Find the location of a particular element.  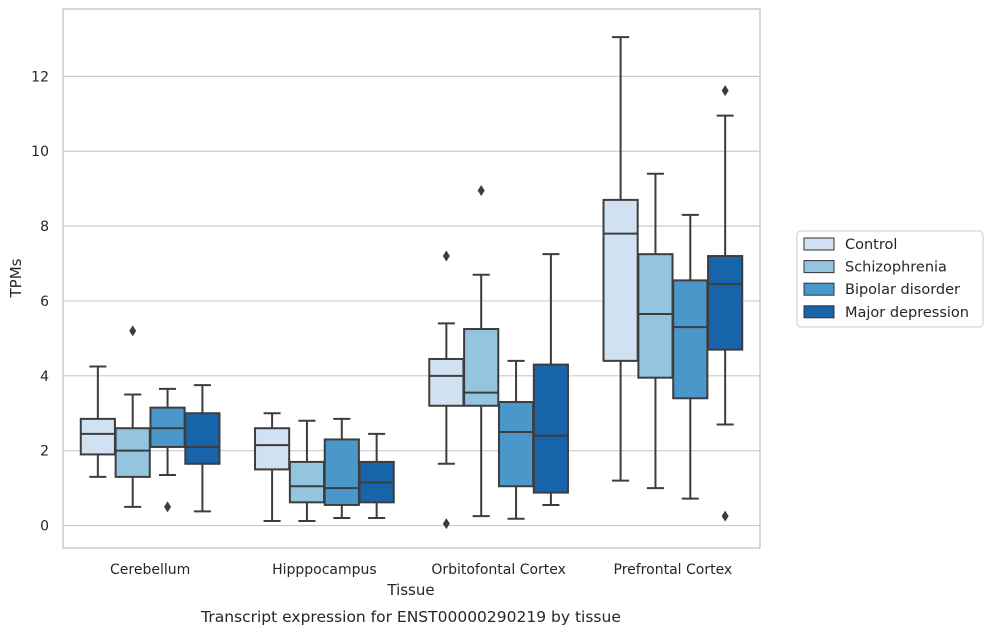

legend-item: Major depression is located at coordinates (886, 313).